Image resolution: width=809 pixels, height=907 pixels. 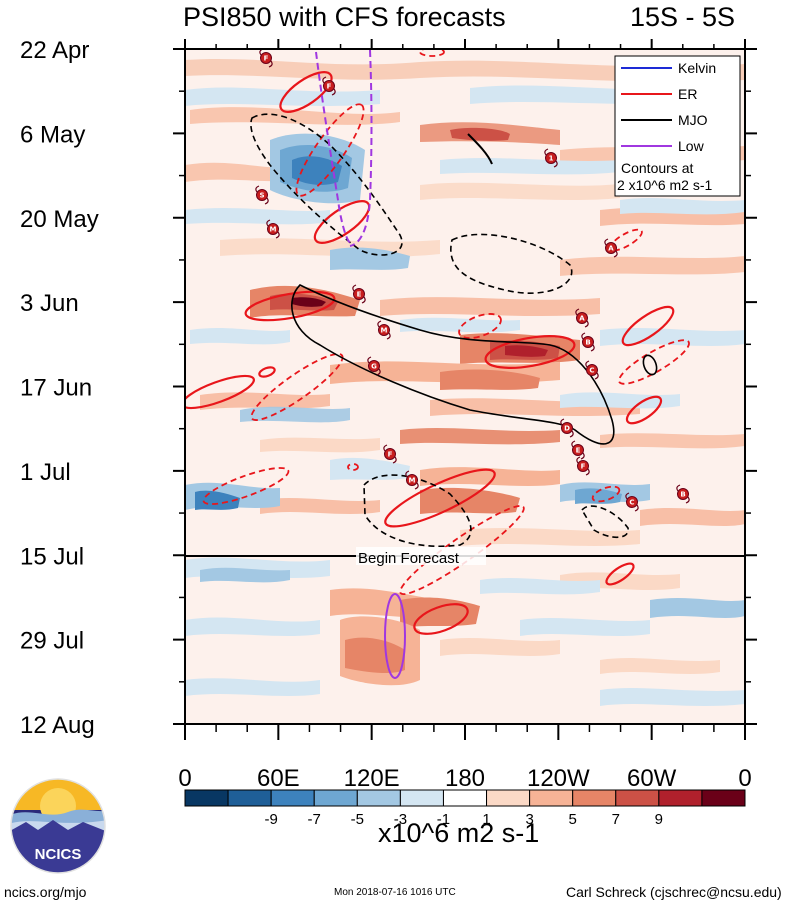 I want to click on colorbar-label: 7, so click(x=616, y=819).